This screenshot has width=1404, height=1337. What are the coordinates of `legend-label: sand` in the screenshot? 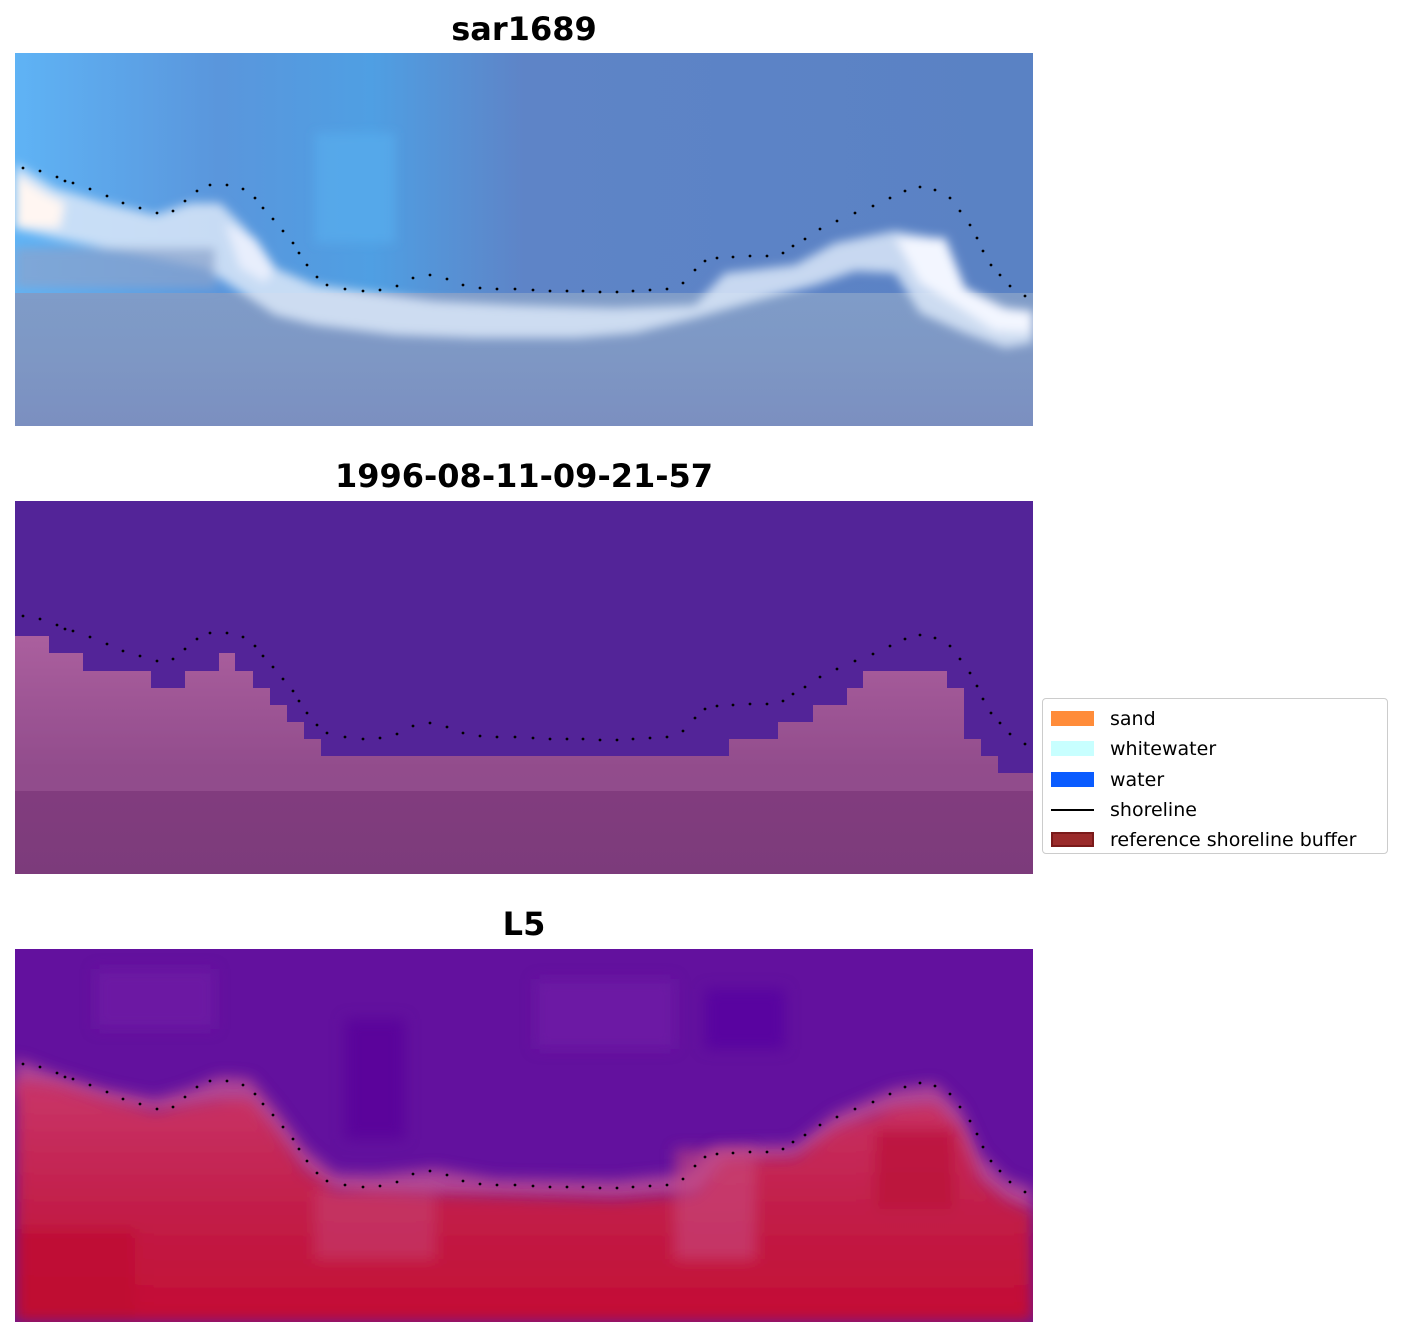 It's located at (1133, 719).